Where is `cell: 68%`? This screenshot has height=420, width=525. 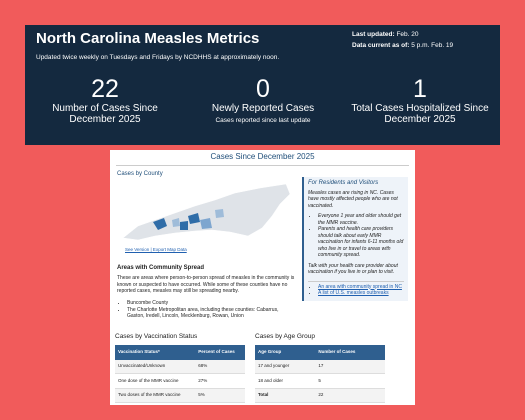
cell: 68% is located at coordinates (220, 366).